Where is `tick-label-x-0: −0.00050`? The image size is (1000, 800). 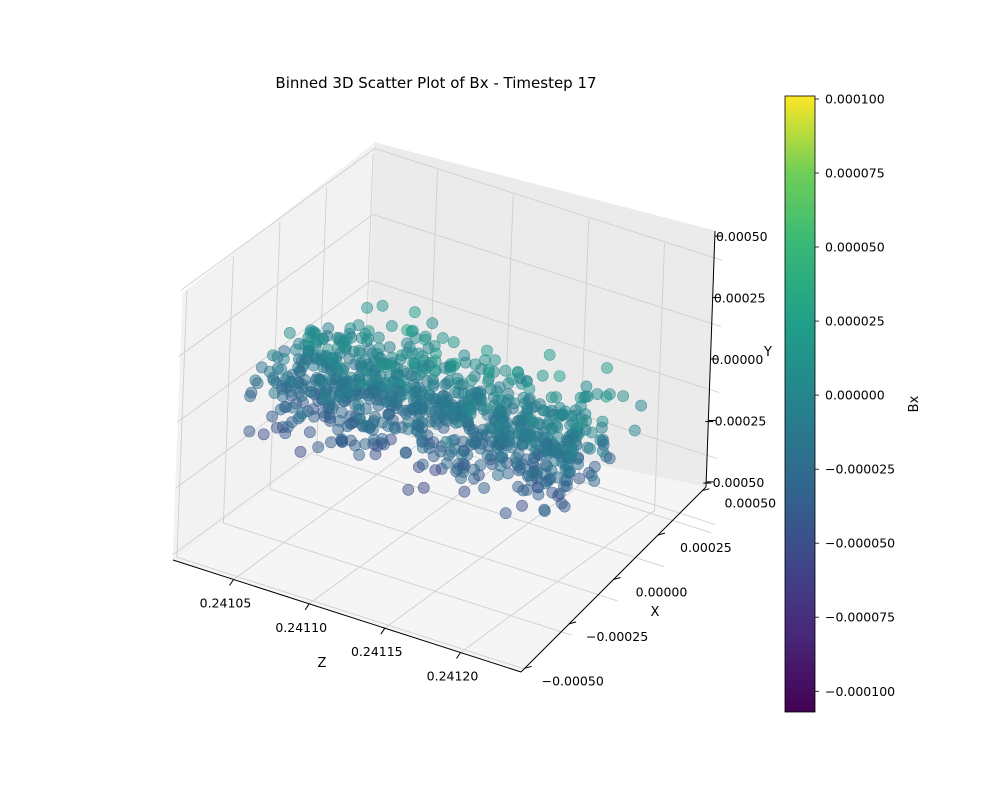 tick-label-x-0: −0.00050 is located at coordinates (573, 680).